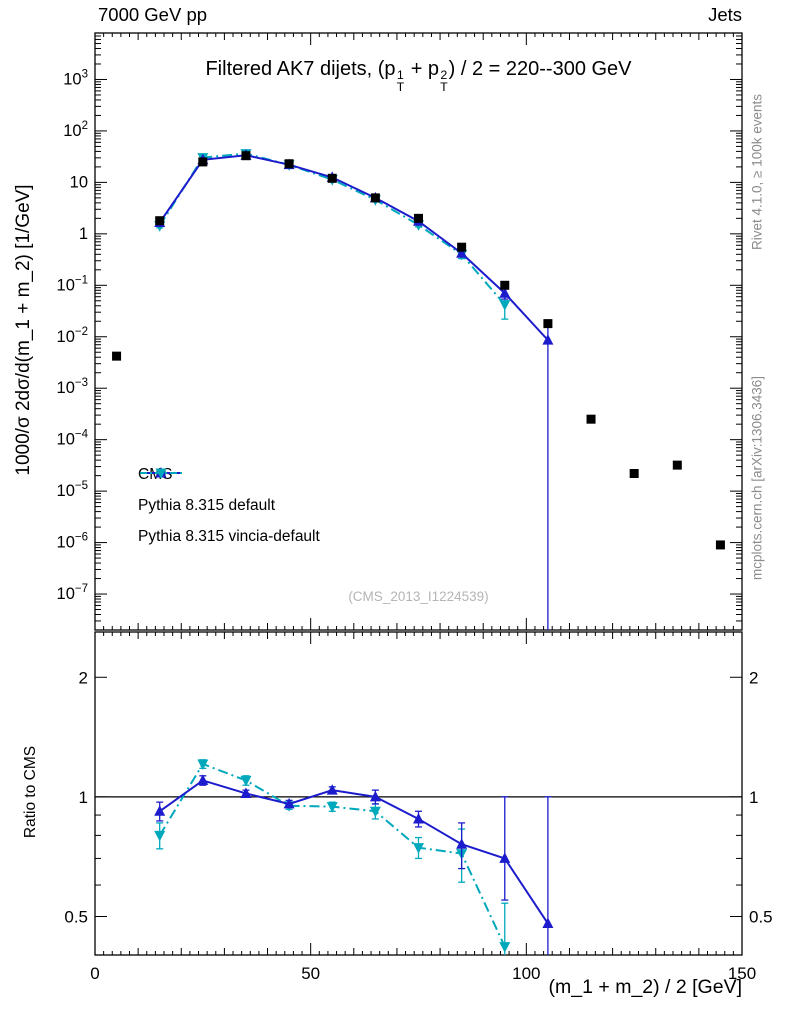 Image resolution: width=786 pixels, height=1024 pixels. Describe the element at coordinates (73, 439) in the screenshot. I see `svg-text: 10−4` at that location.